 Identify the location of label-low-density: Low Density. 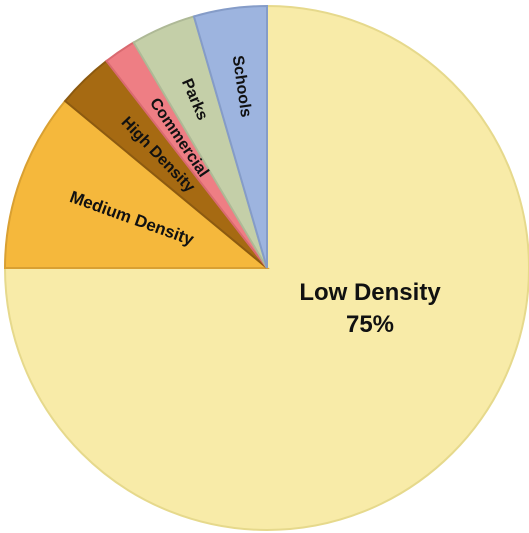
(370, 292).